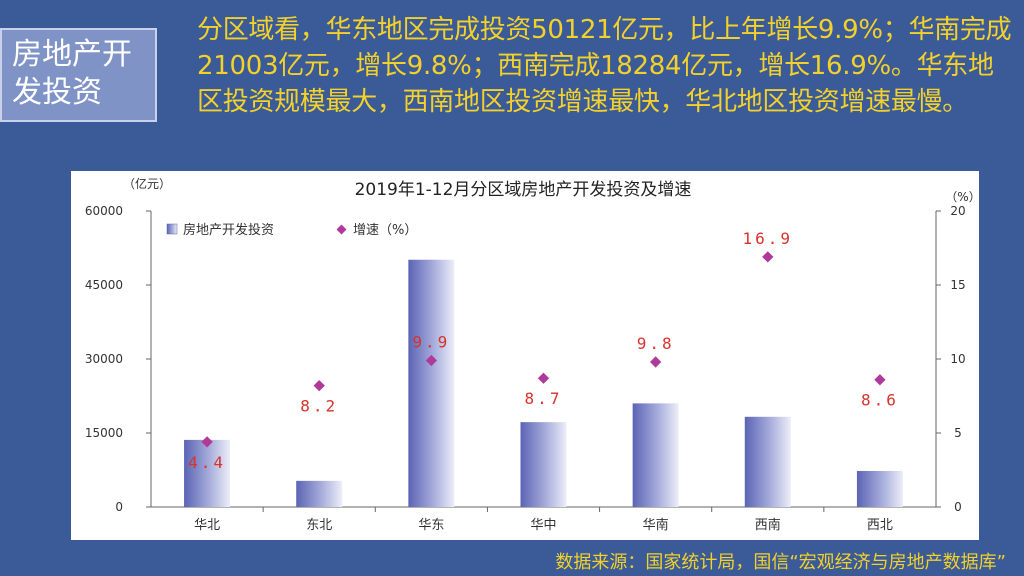 This screenshot has height=576, width=1024. I want to click on x-category-label: 华东, so click(431, 525).